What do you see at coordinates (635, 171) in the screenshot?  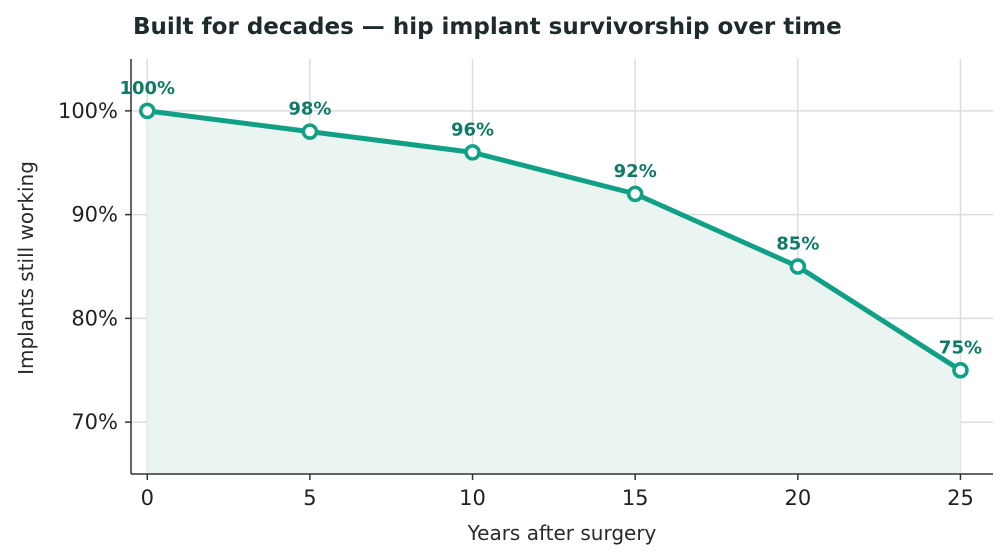 I see `data-label-3: 92%` at bounding box center [635, 171].